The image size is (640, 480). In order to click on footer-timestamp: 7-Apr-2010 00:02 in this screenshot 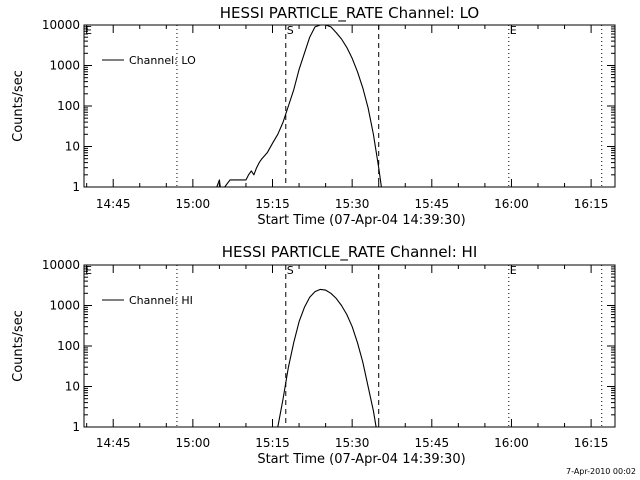, I will do `click(601, 471)`.